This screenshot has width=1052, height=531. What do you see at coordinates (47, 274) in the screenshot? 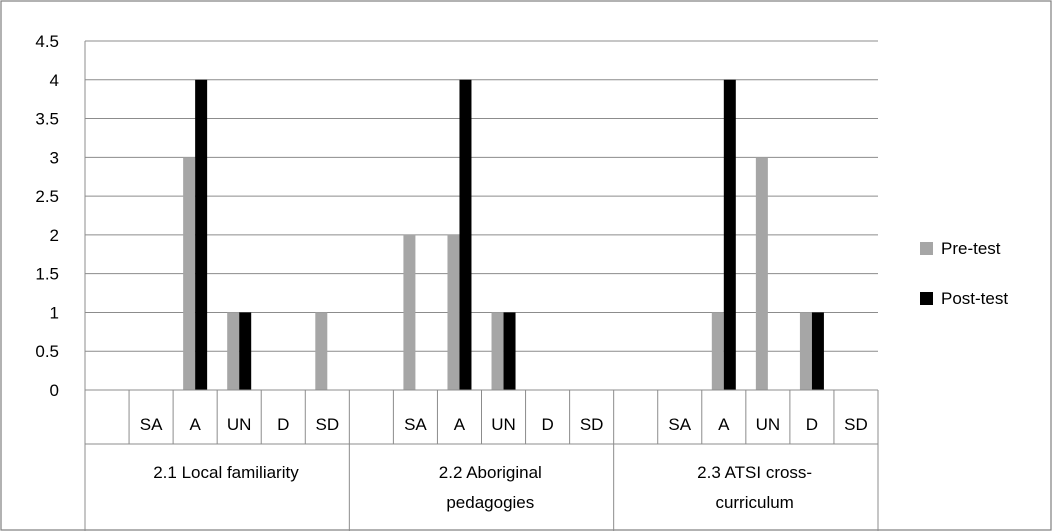
I see `y-tick-label: 1.5` at bounding box center [47, 274].